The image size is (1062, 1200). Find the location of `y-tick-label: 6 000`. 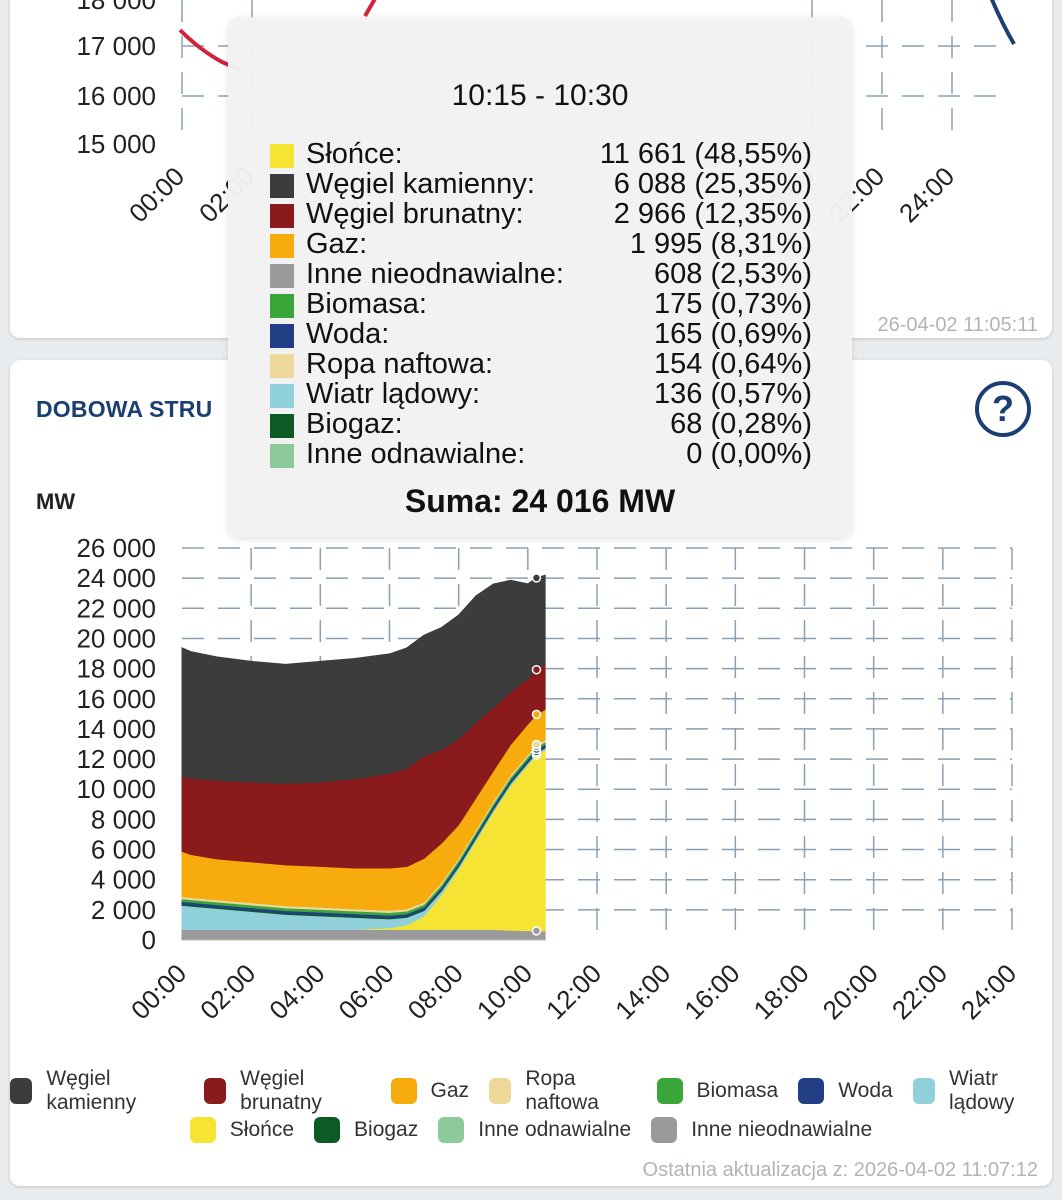

y-tick-label: 6 000 is located at coordinates (123, 850).